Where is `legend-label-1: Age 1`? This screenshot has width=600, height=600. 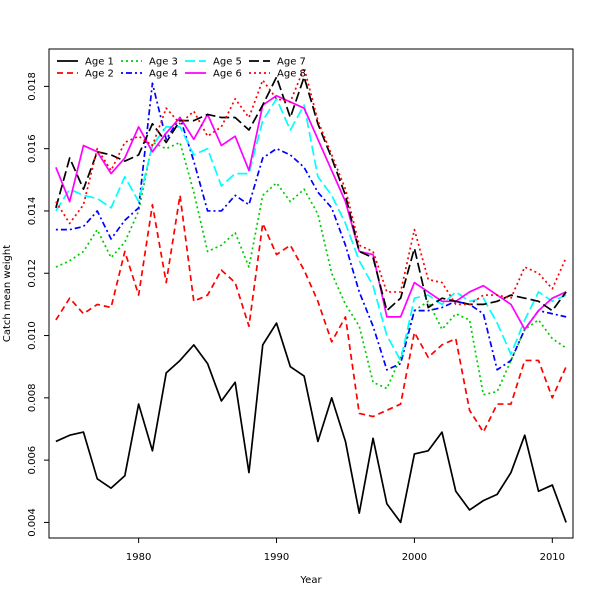
legend-label-1: Age 1 is located at coordinates (99, 62).